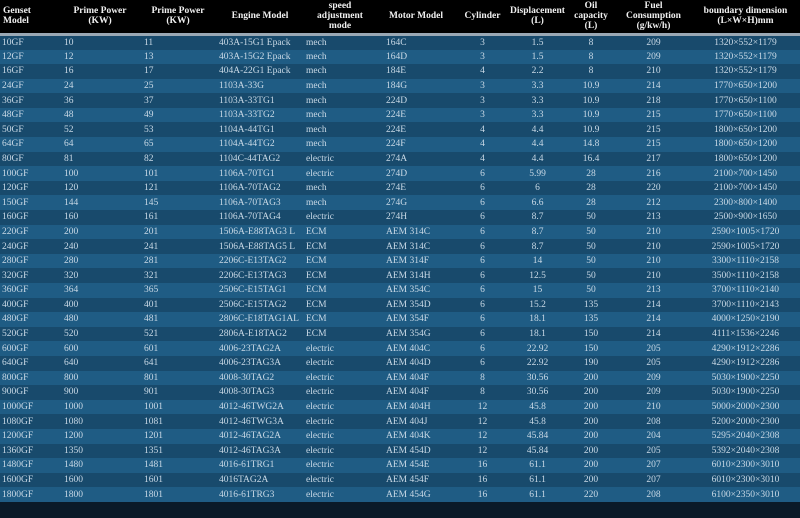 This screenshot has width=800, height=518. Describe the element at coordinates (745, 100) in the screenshot. I see `cell-boundary-dimension: 1770×650×1100` at that location.